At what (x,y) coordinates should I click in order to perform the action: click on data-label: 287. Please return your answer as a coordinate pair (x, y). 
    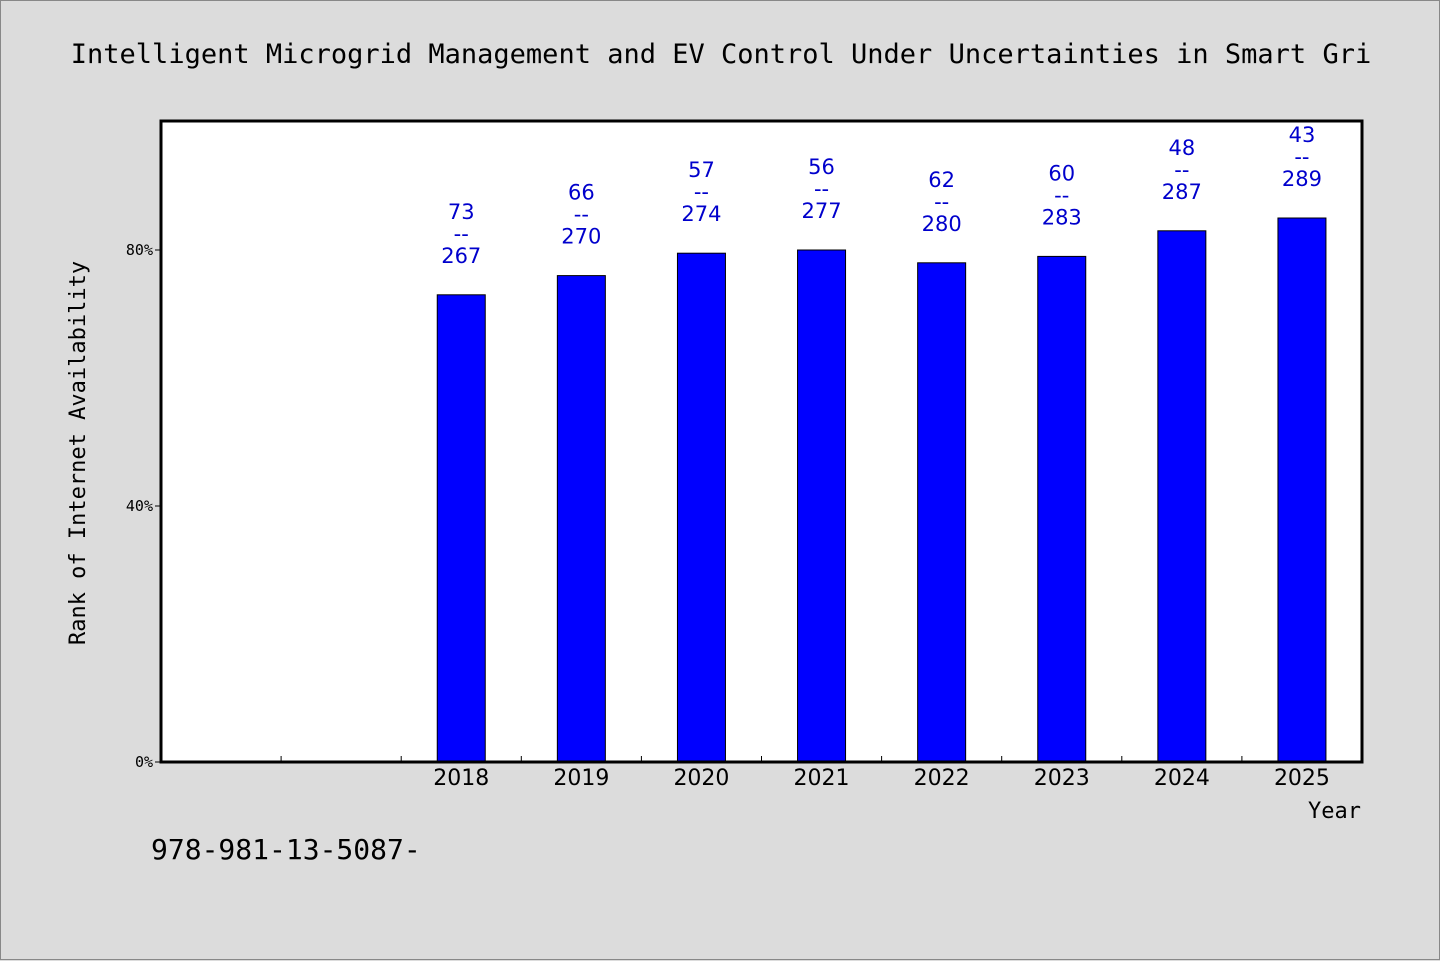
    Looking at the image, I should click on (1182, 192).